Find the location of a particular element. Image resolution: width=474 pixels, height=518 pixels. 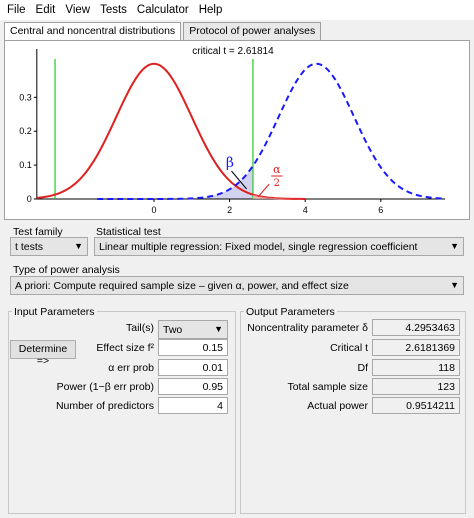

alpha-input: 0.01 is located at coordinates (193, 367).